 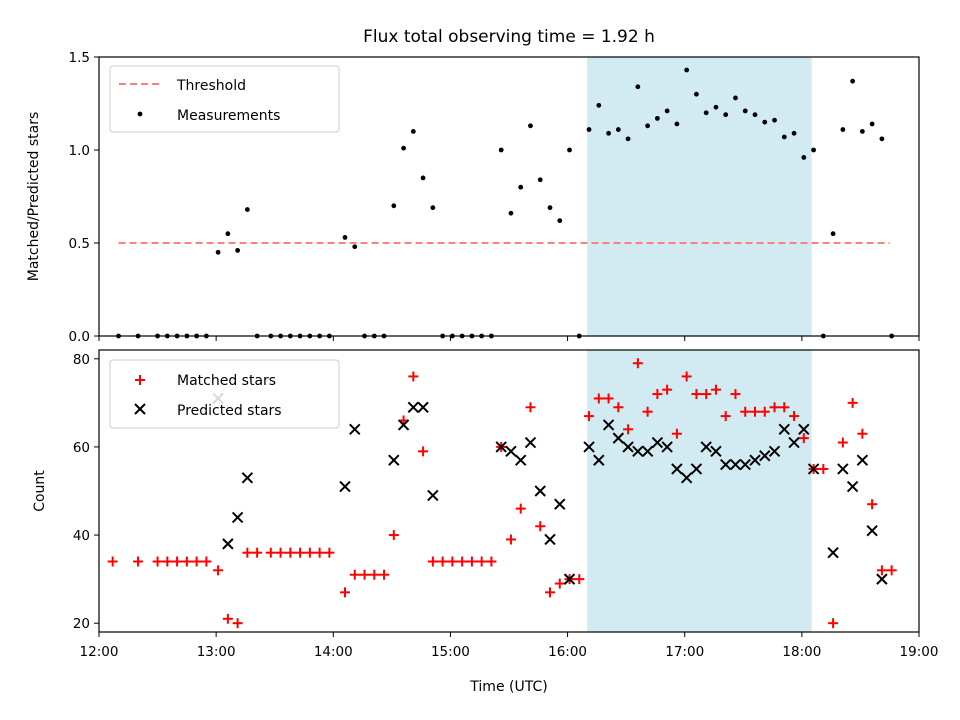 What do you see at coordinates (79, 58) in the screenshot?
I see `top-y-tick-label: 1.5` at bounding box center [79, 58].